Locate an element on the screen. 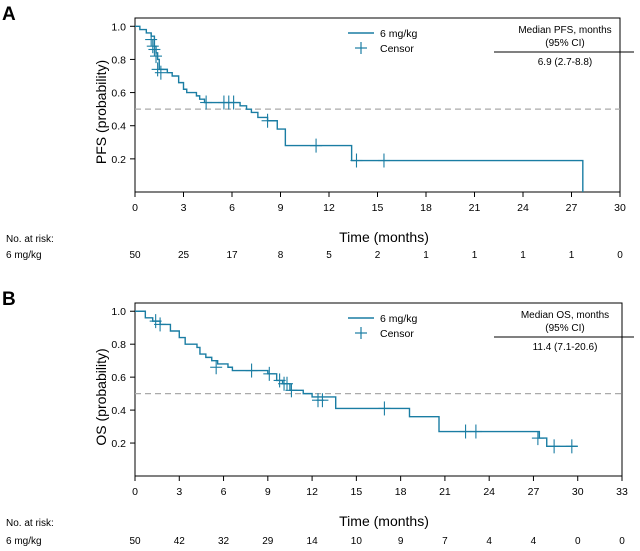  risk-count: 32 is located at coordinates (224, 541).